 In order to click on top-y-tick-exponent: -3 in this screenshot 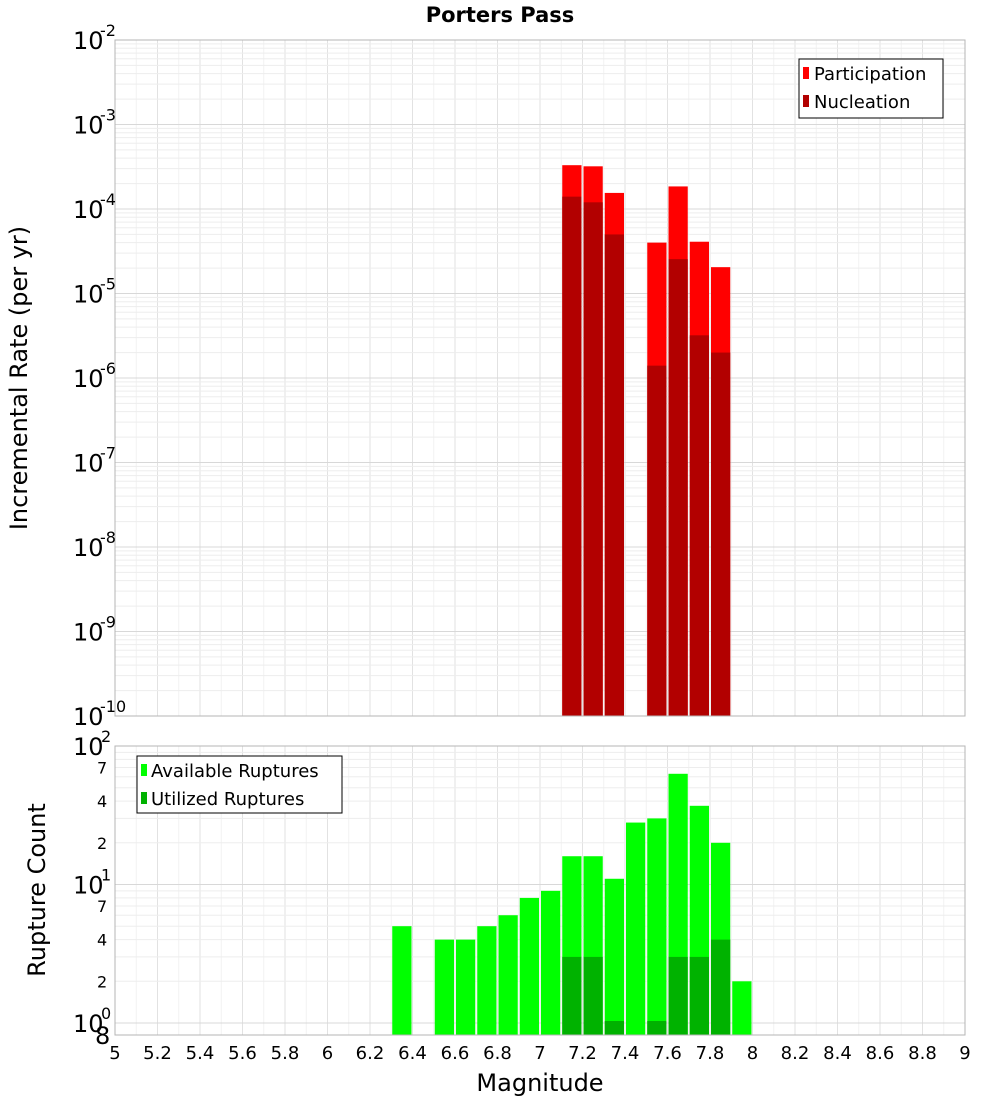, I will do `click(108, 115)`.